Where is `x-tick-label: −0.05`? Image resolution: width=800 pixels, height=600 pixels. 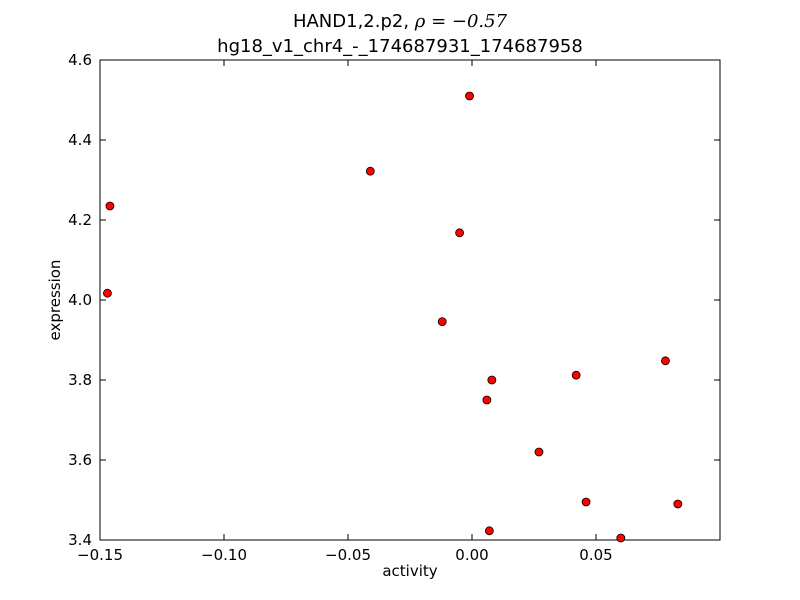 x-tick-label: −0.05 is located at coordinates (348, 555).